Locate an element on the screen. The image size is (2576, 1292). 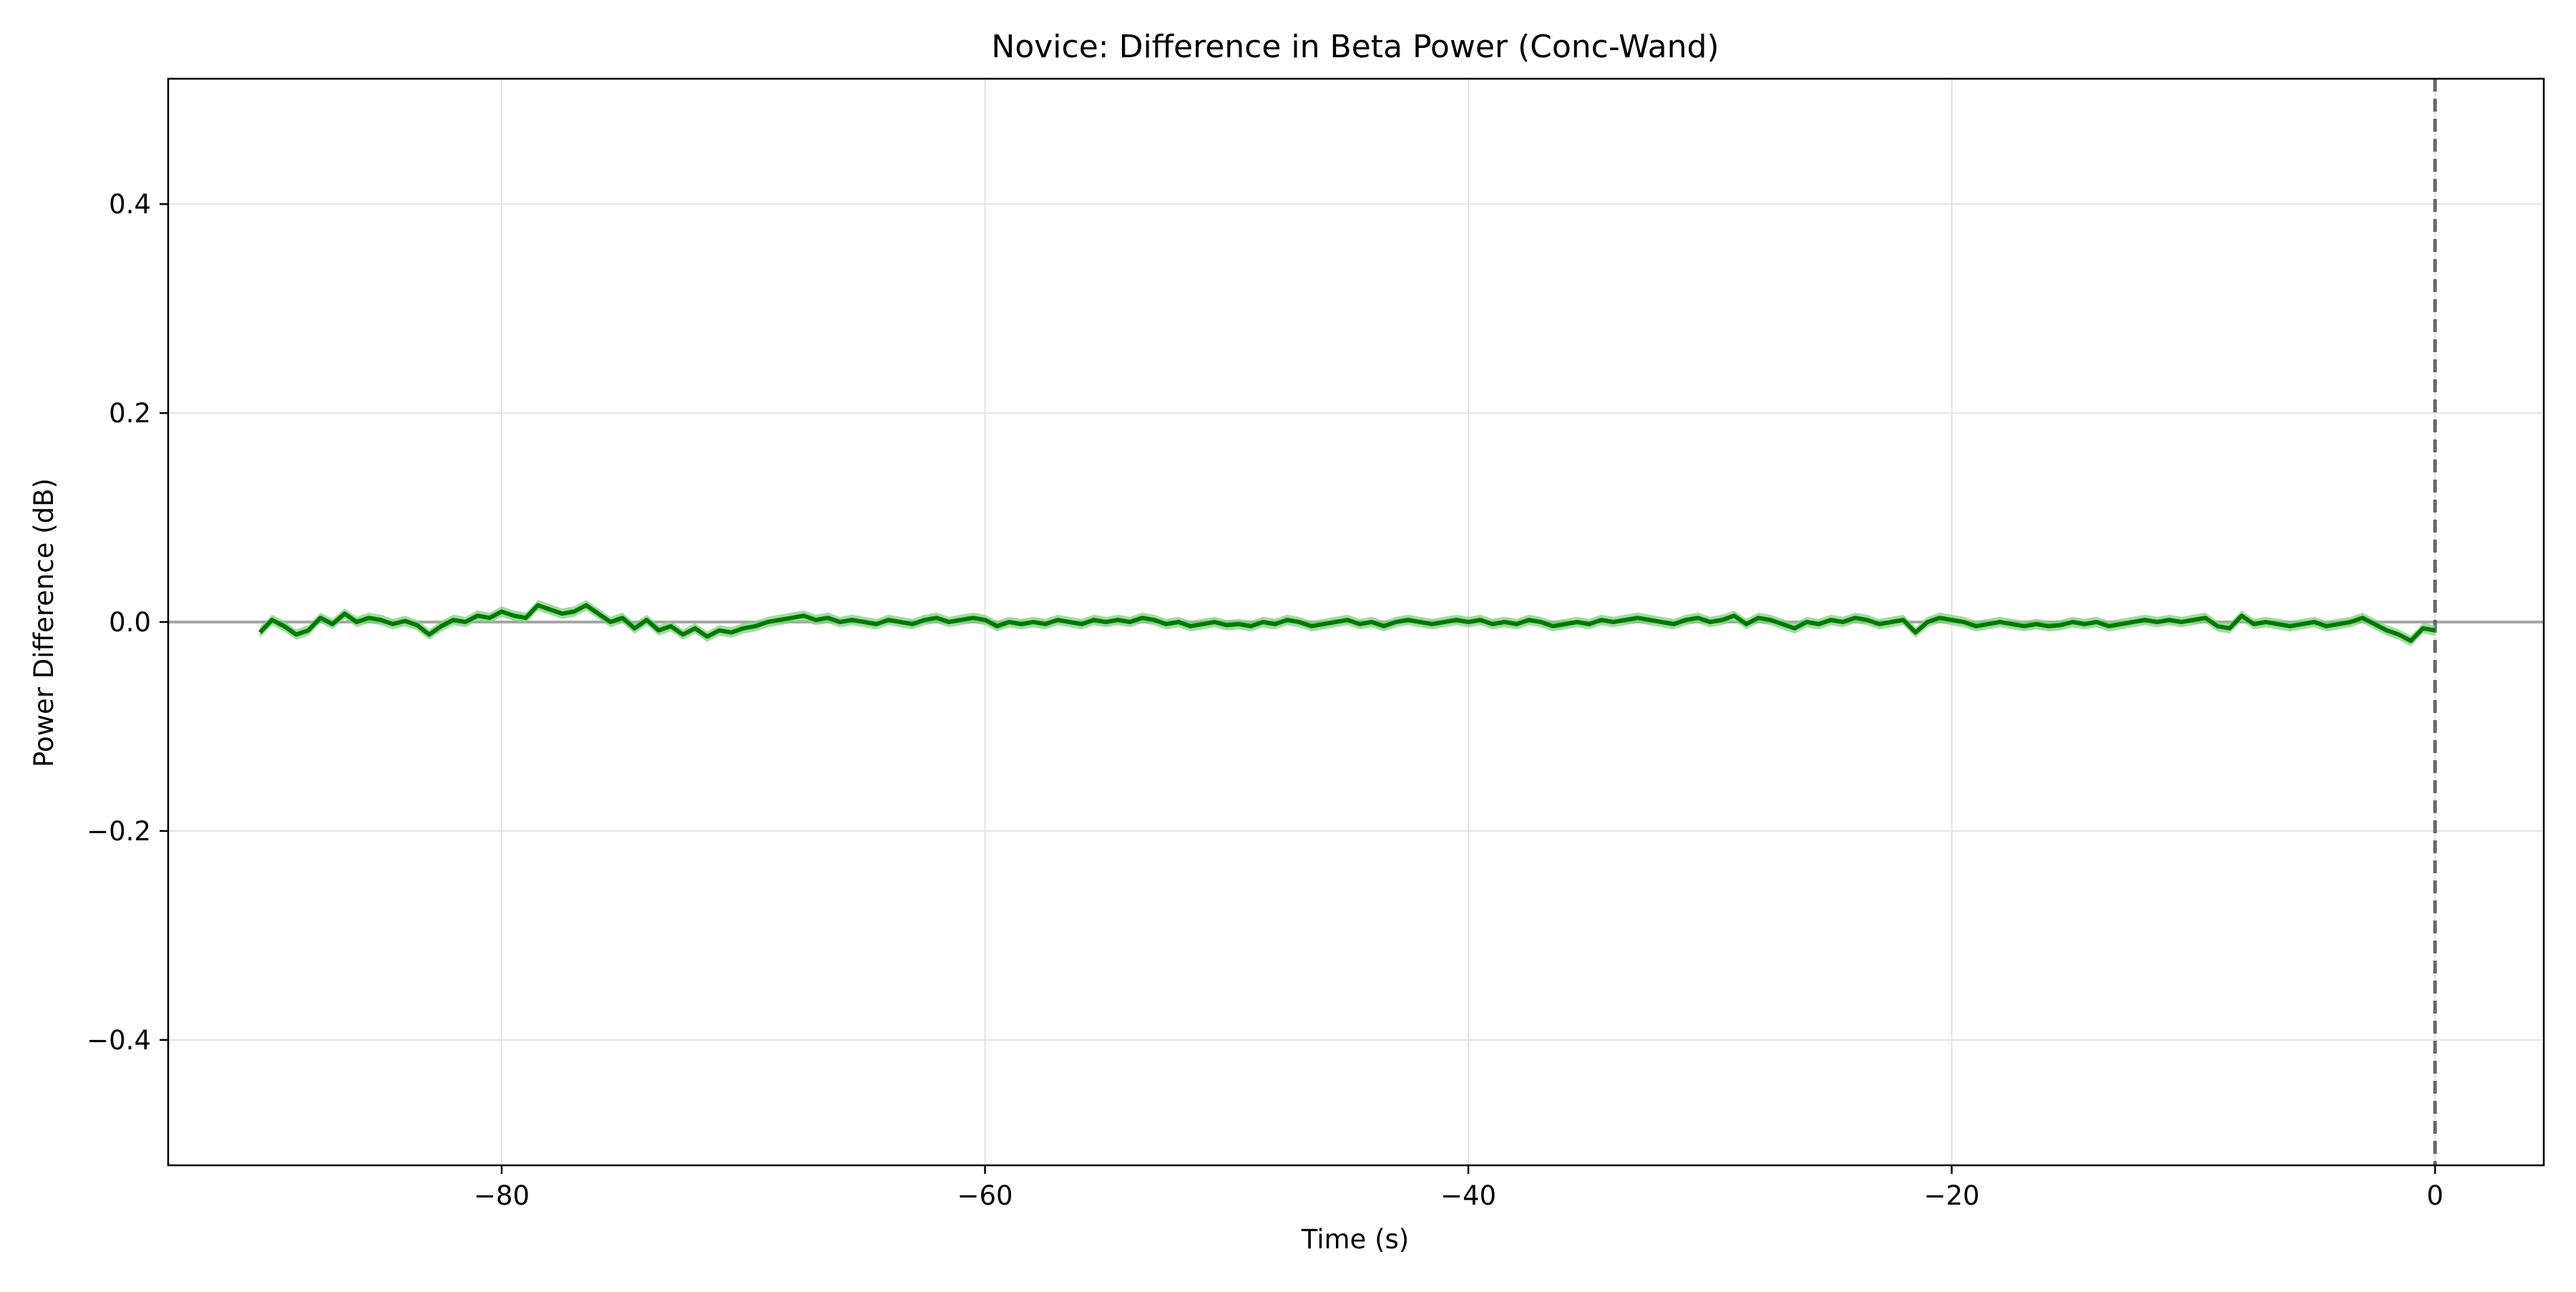
y-tick-label: −0.2 is located at coordinates (119, 831).